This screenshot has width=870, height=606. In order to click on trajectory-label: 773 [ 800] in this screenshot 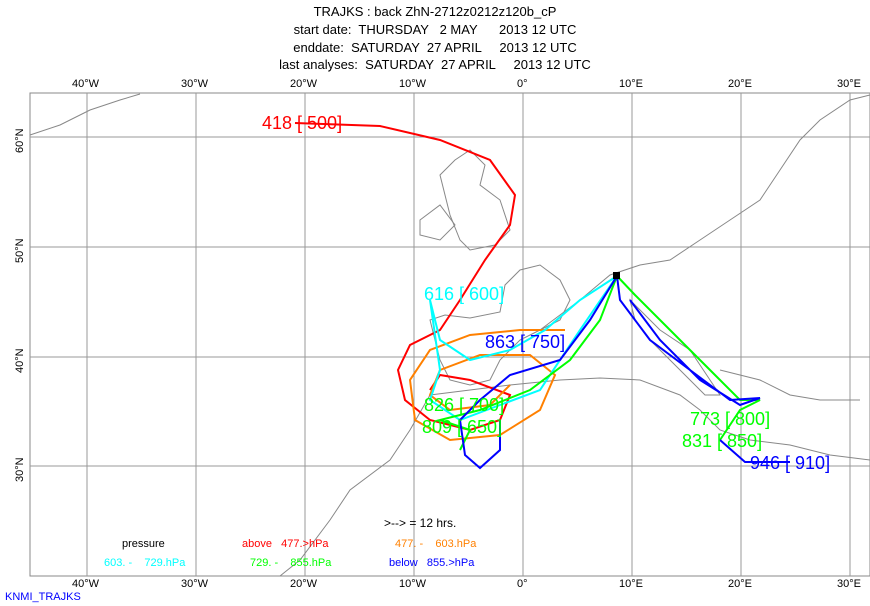, I will do `click(730, 419)`.